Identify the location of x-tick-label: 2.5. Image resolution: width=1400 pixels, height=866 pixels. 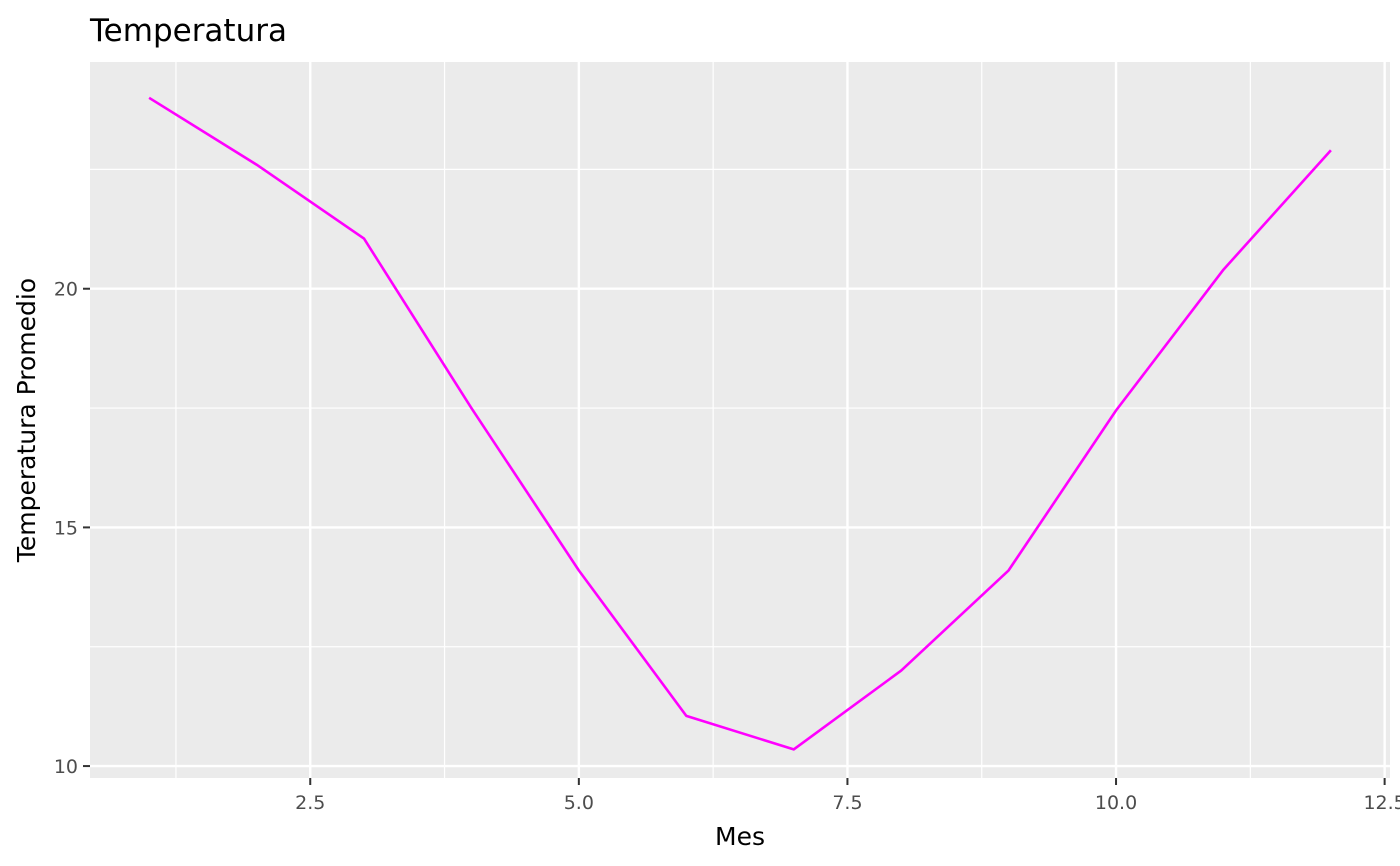
(310, 803).